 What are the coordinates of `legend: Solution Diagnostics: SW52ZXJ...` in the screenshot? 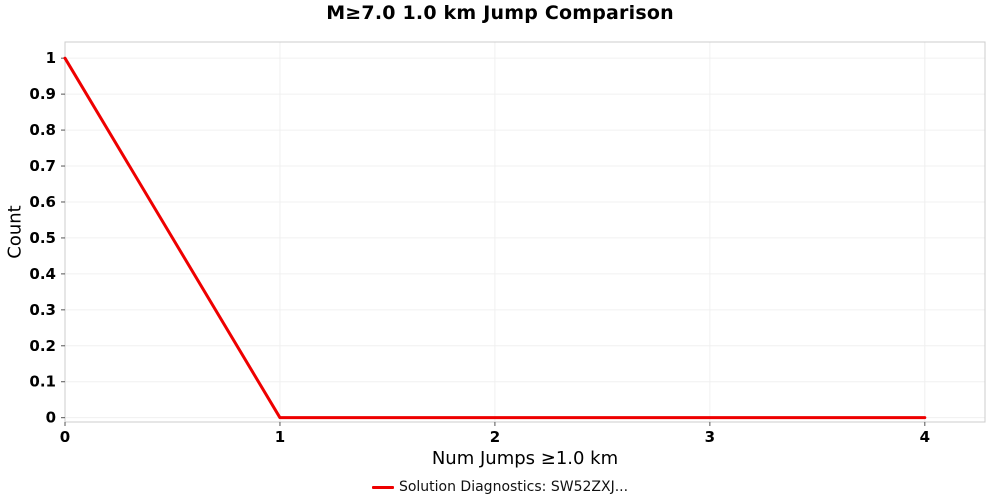 It's located at (500, 487).